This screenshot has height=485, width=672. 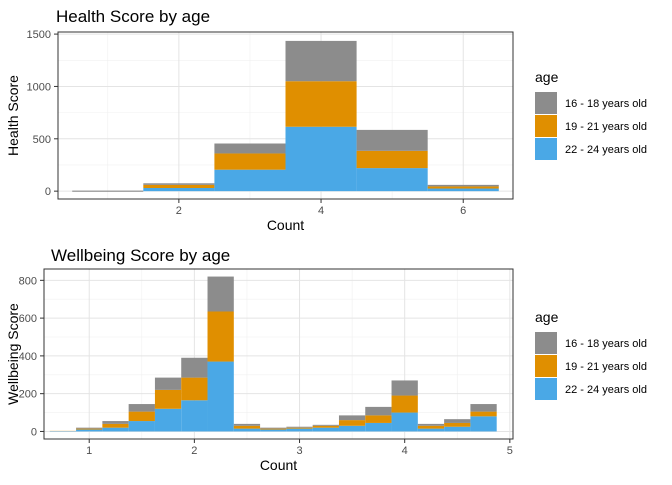 What do you see at coordinates (42, 140) in the screenshot?
I see `y-tick-label: 500` at bounding box center [42, 140].